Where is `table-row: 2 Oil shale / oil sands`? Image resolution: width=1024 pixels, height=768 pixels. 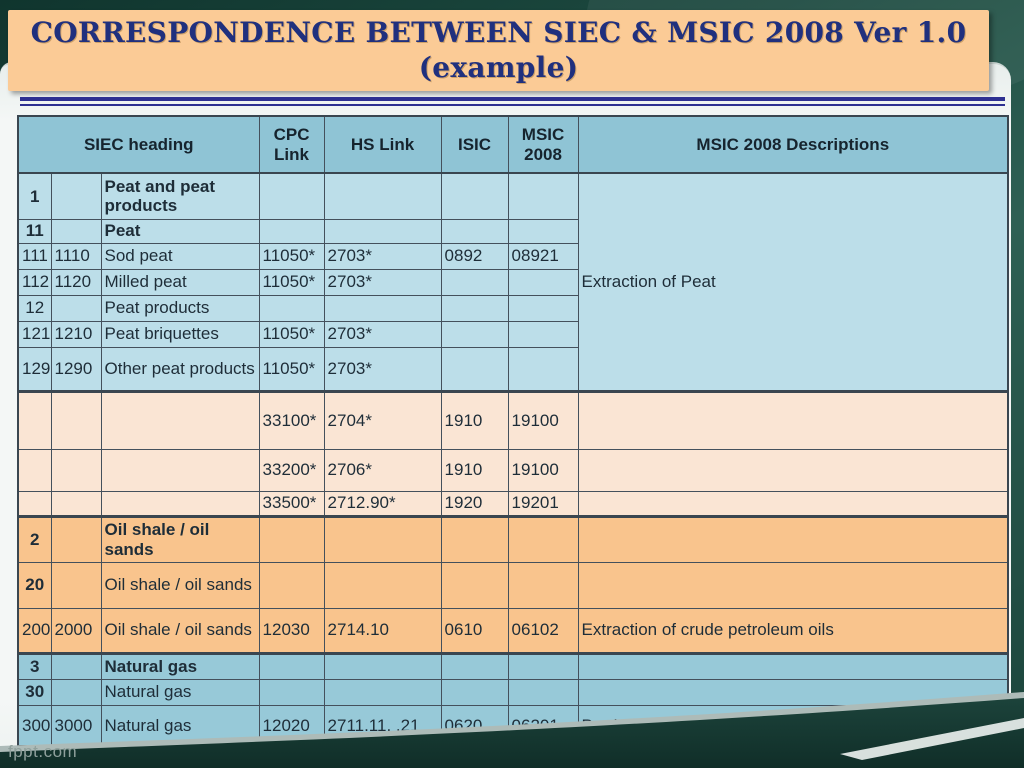 table-row: 2 Oil shale / oil sands is located at coordinates (513, 538).